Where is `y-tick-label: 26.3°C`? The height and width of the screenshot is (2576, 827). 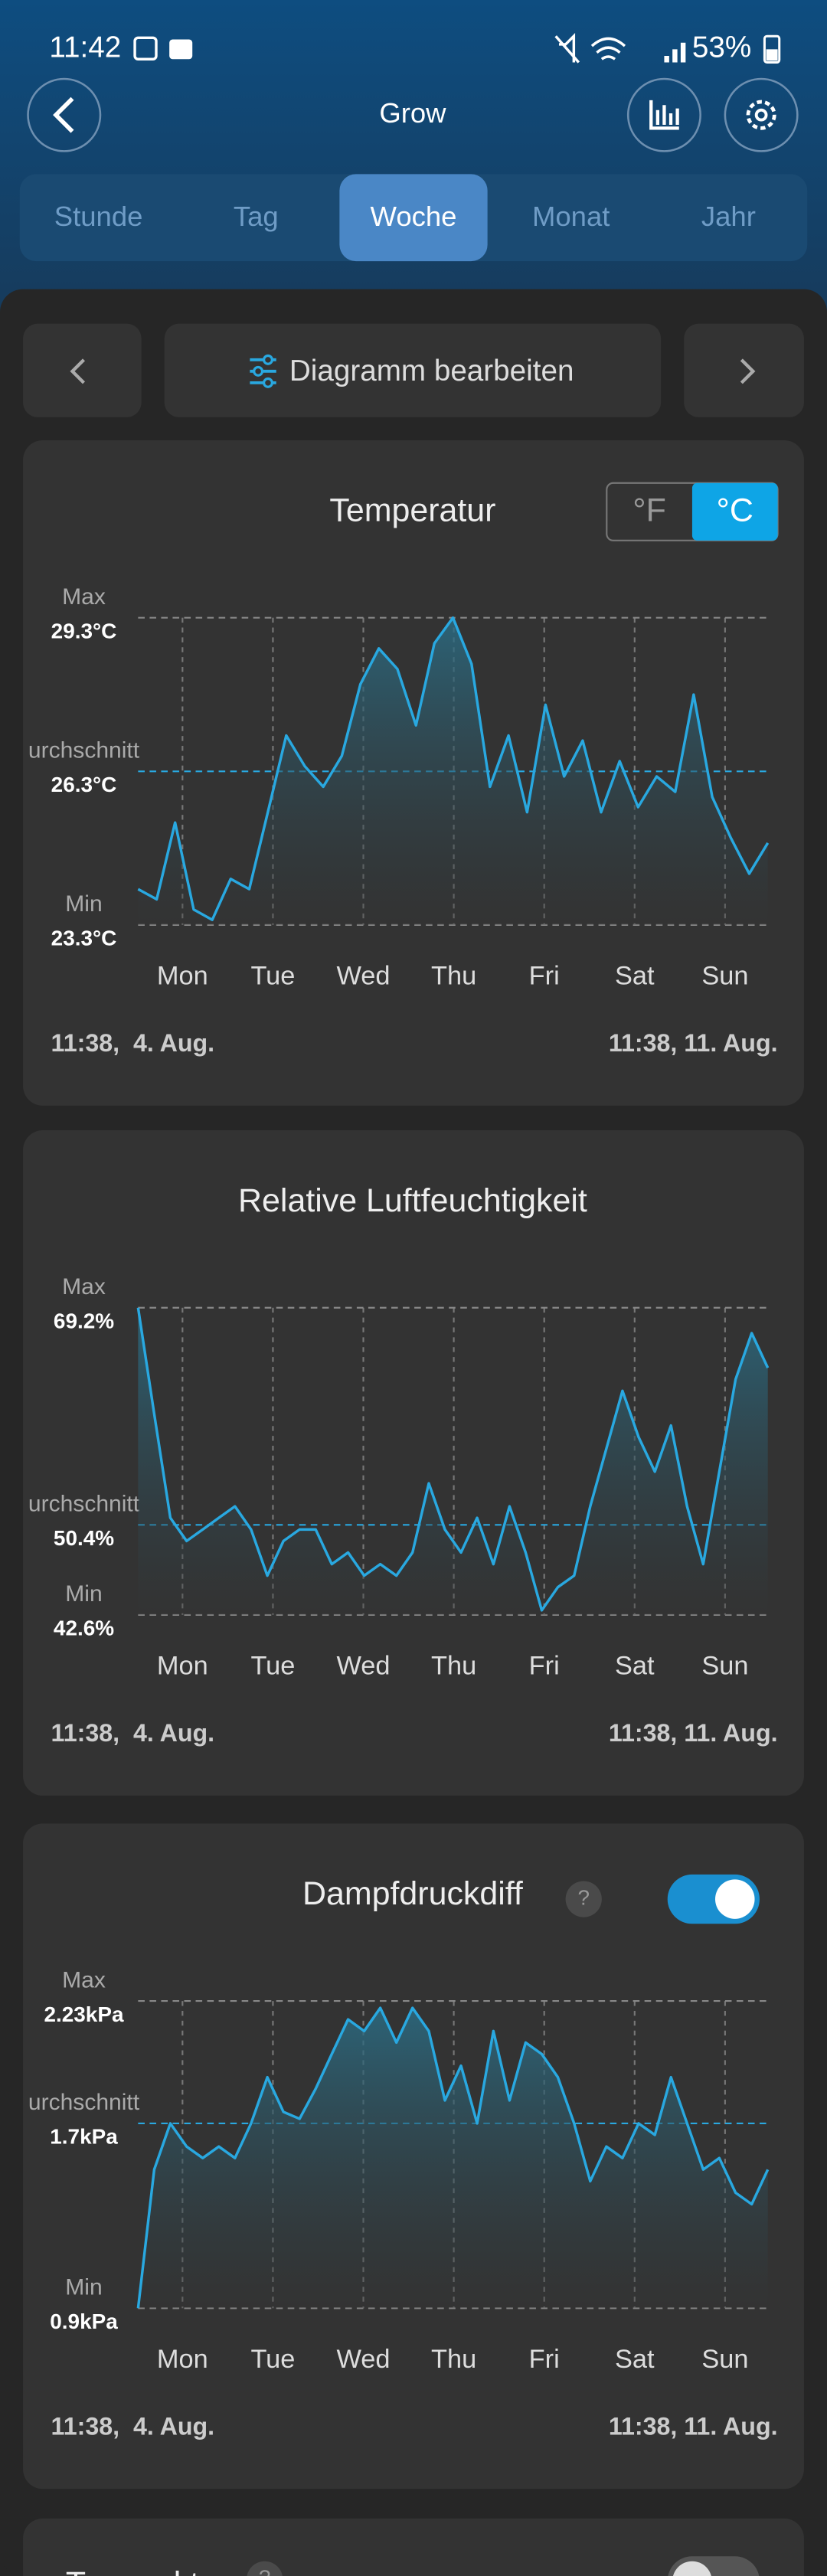 y-tick-label: 26.3°C is located at coordinates (84, 784).